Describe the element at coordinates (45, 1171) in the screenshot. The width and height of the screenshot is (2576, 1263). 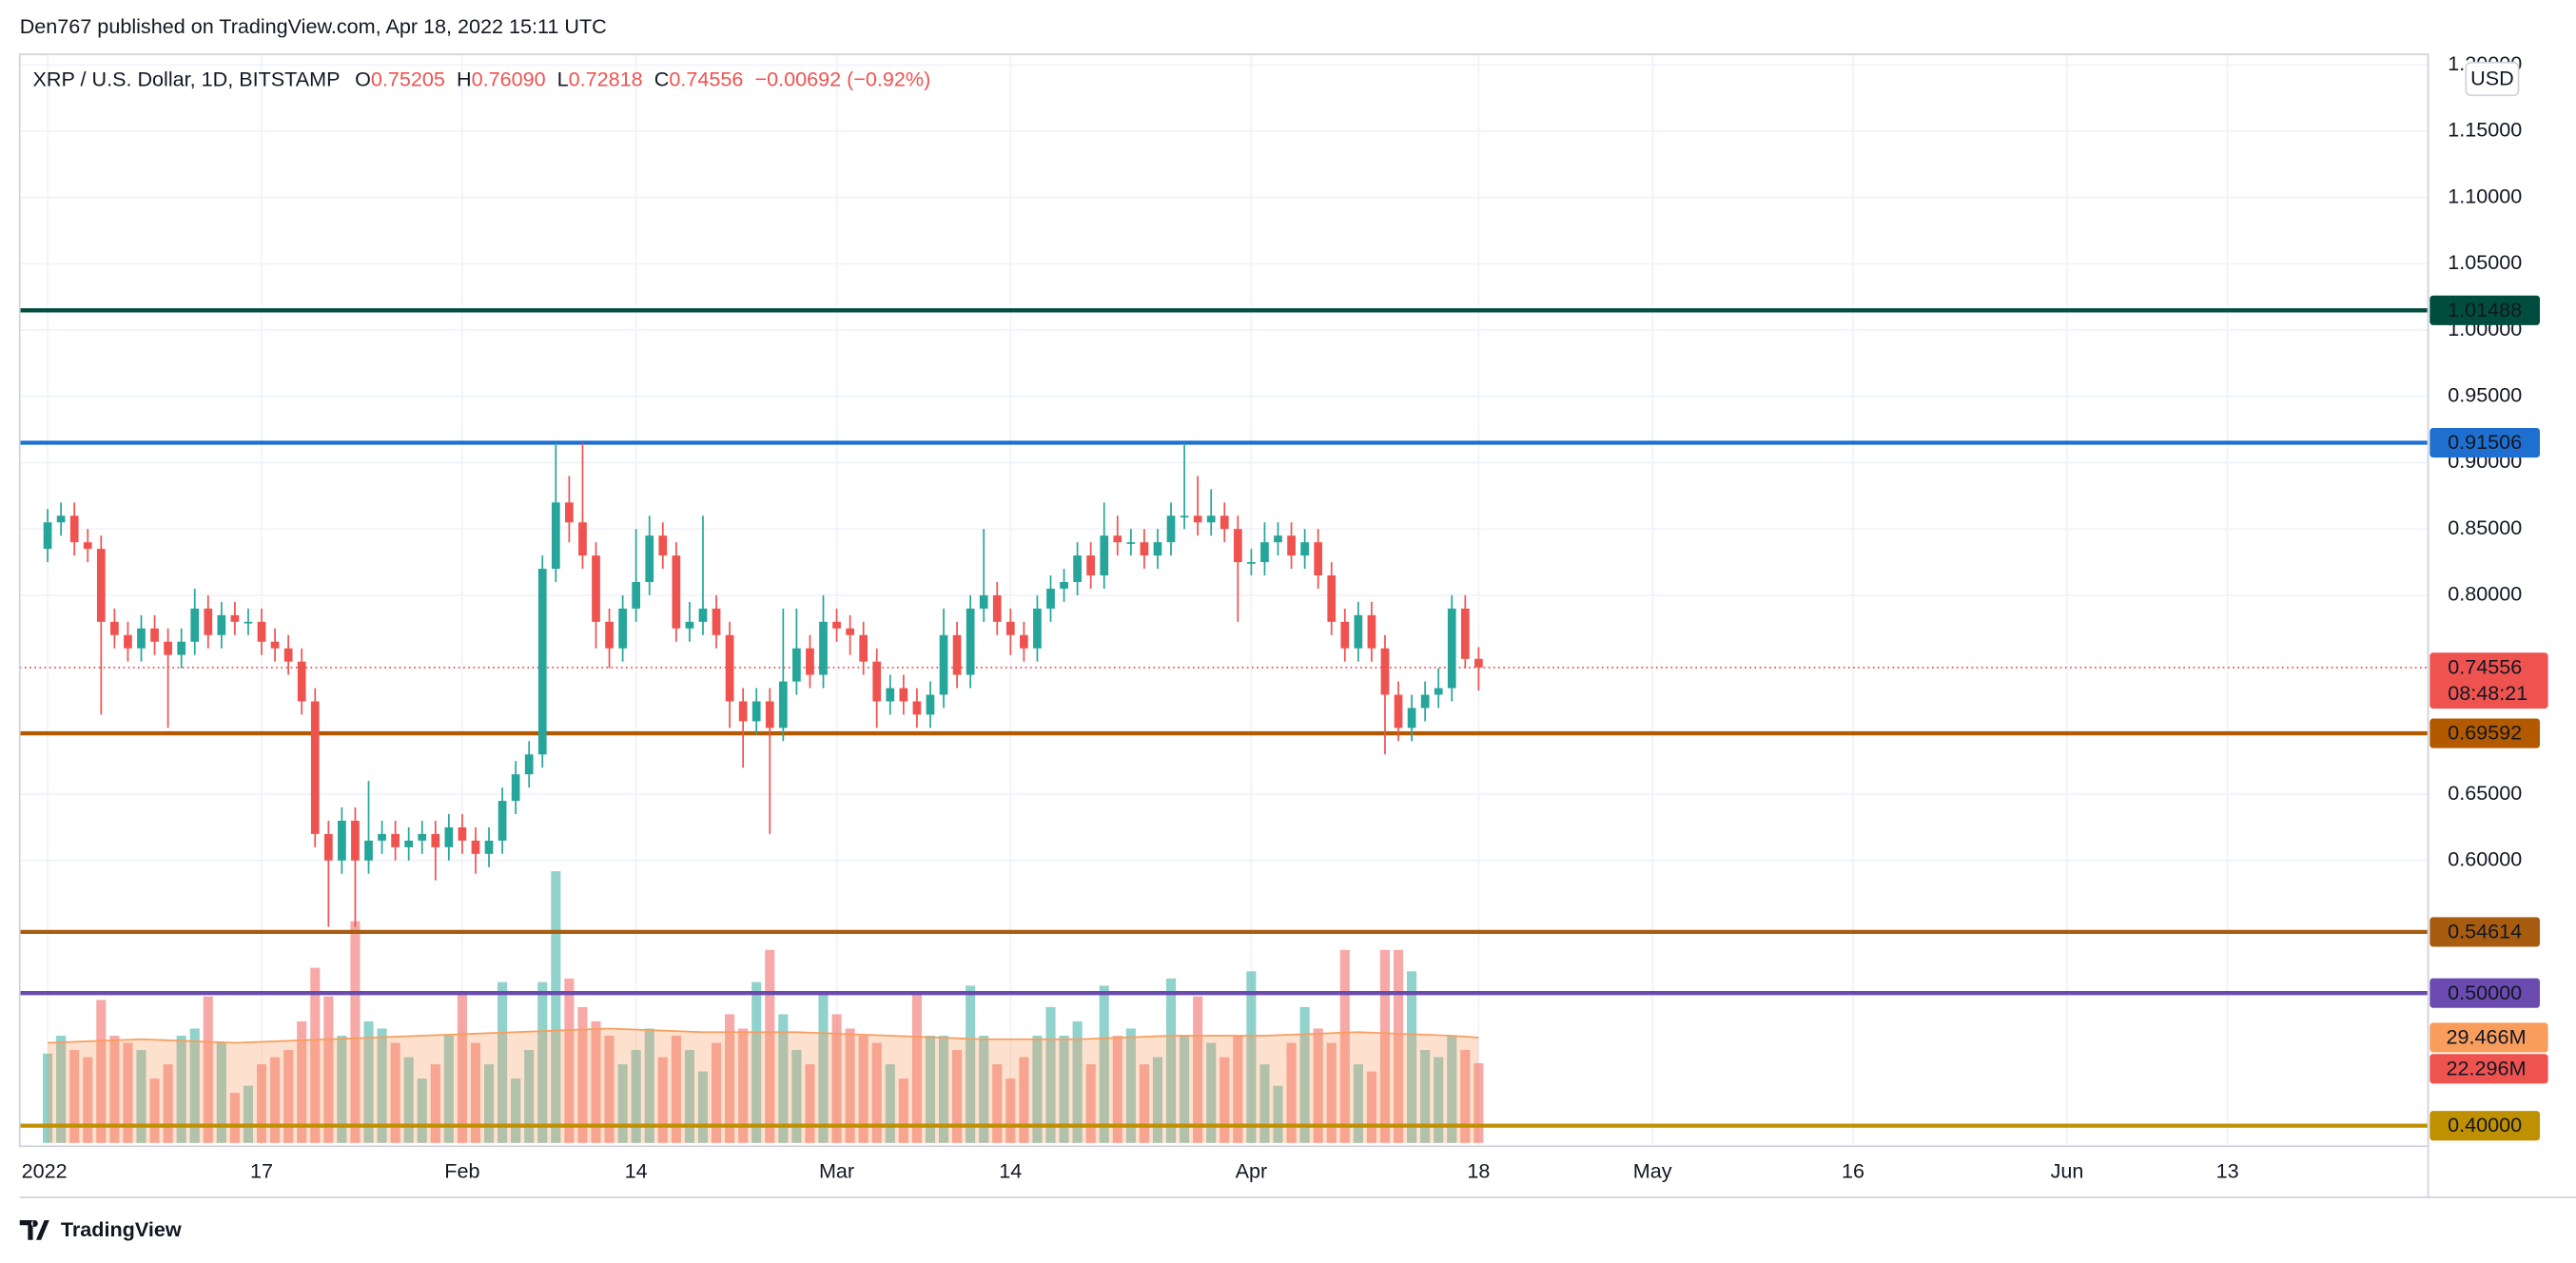
I see `x-tick-label: 2022` at that location.